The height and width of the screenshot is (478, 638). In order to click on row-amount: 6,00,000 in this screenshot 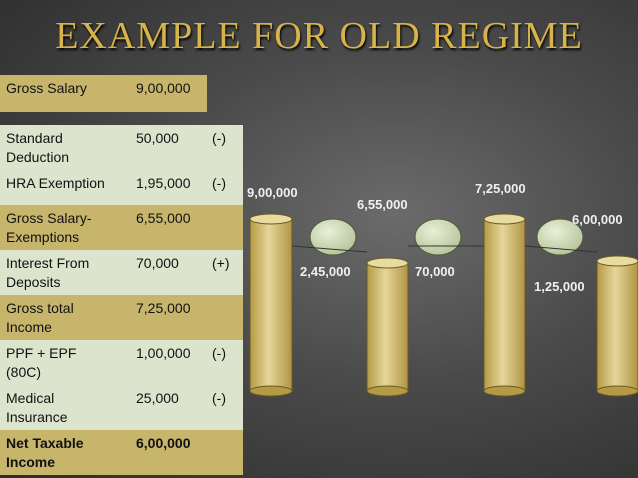, I will do `click(163, 443)`.